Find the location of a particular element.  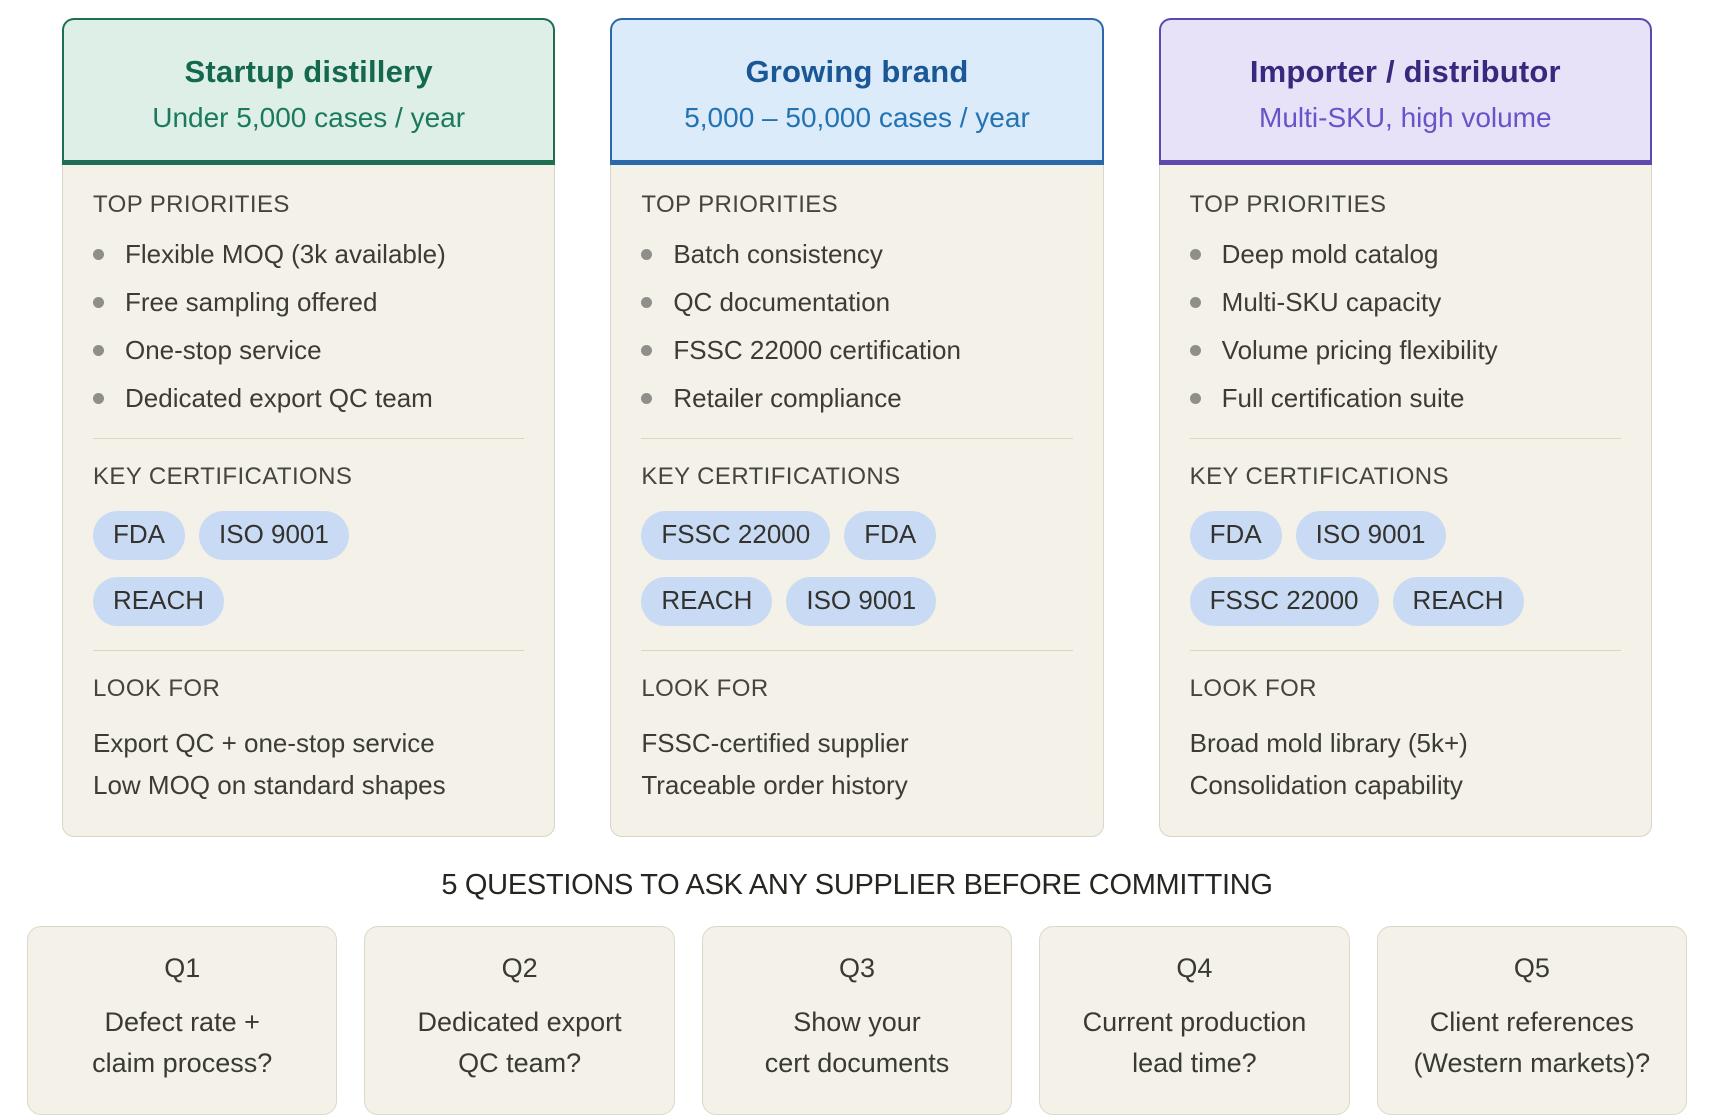

list-item: Dedicated export QC team is located at coordinates (308, 398).